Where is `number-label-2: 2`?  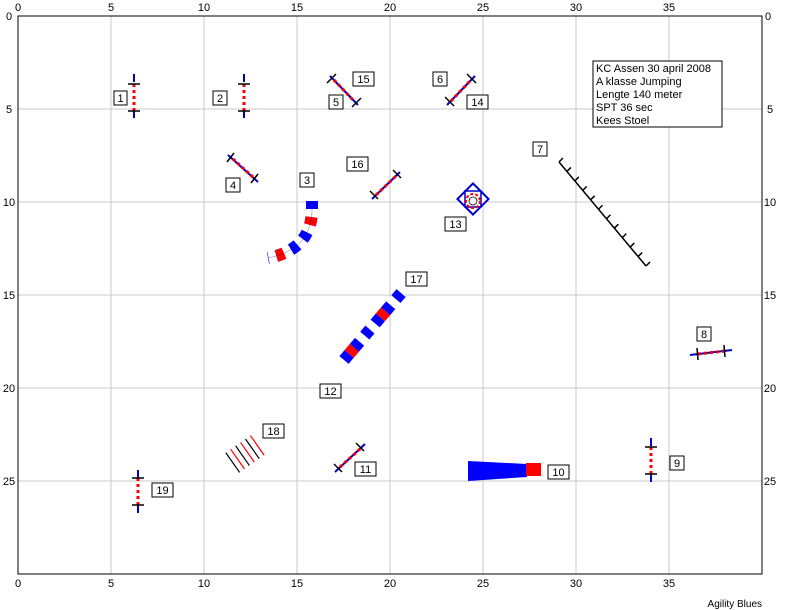
number-label-2: 2 is located at coordinates (220, 98).